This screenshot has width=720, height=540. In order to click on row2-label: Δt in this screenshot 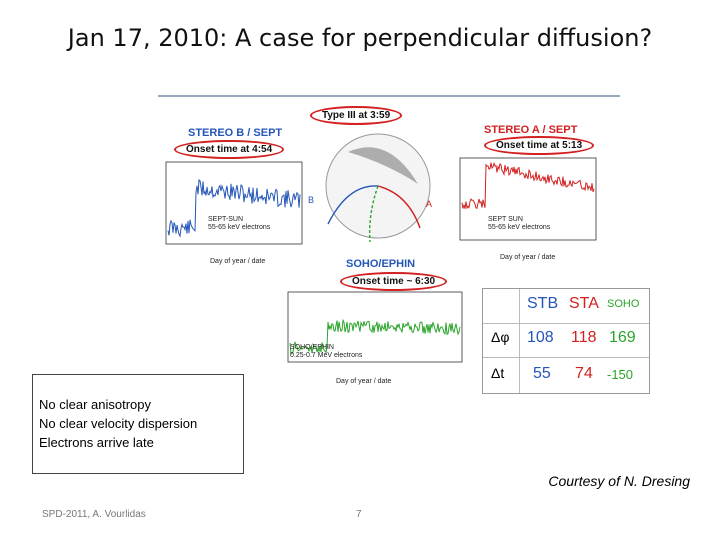, I will do `click(498, 373)`.